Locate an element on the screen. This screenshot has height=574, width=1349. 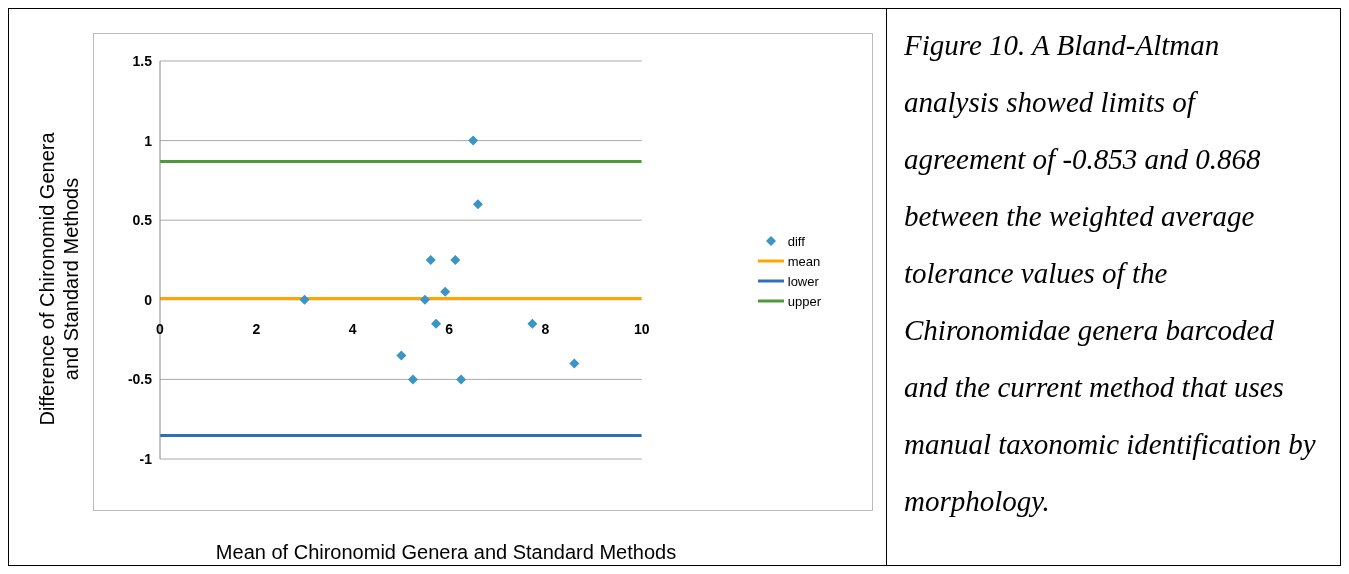
x-tick-label: 0 is located at coordinates (160, 329).